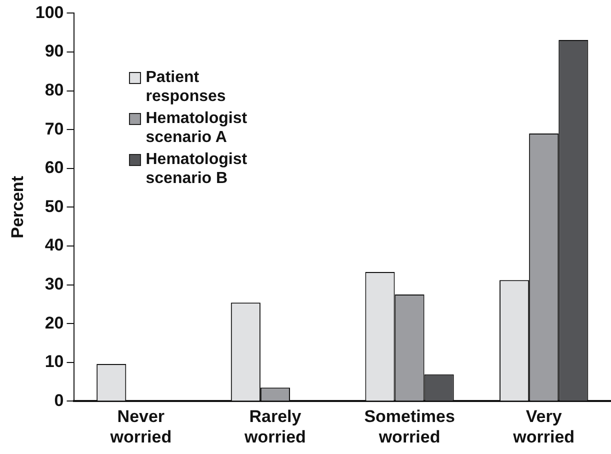 The height and width of the screenshot is (454, 611). I want to click on y-tick-label: 60, so click(54, 168).